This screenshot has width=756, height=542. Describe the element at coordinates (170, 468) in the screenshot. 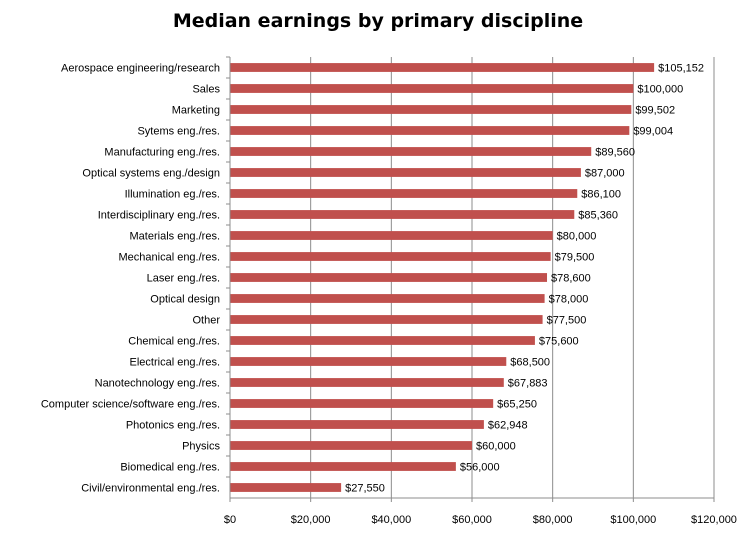

I see `category-label: Biomedical eng./res.` at that location.